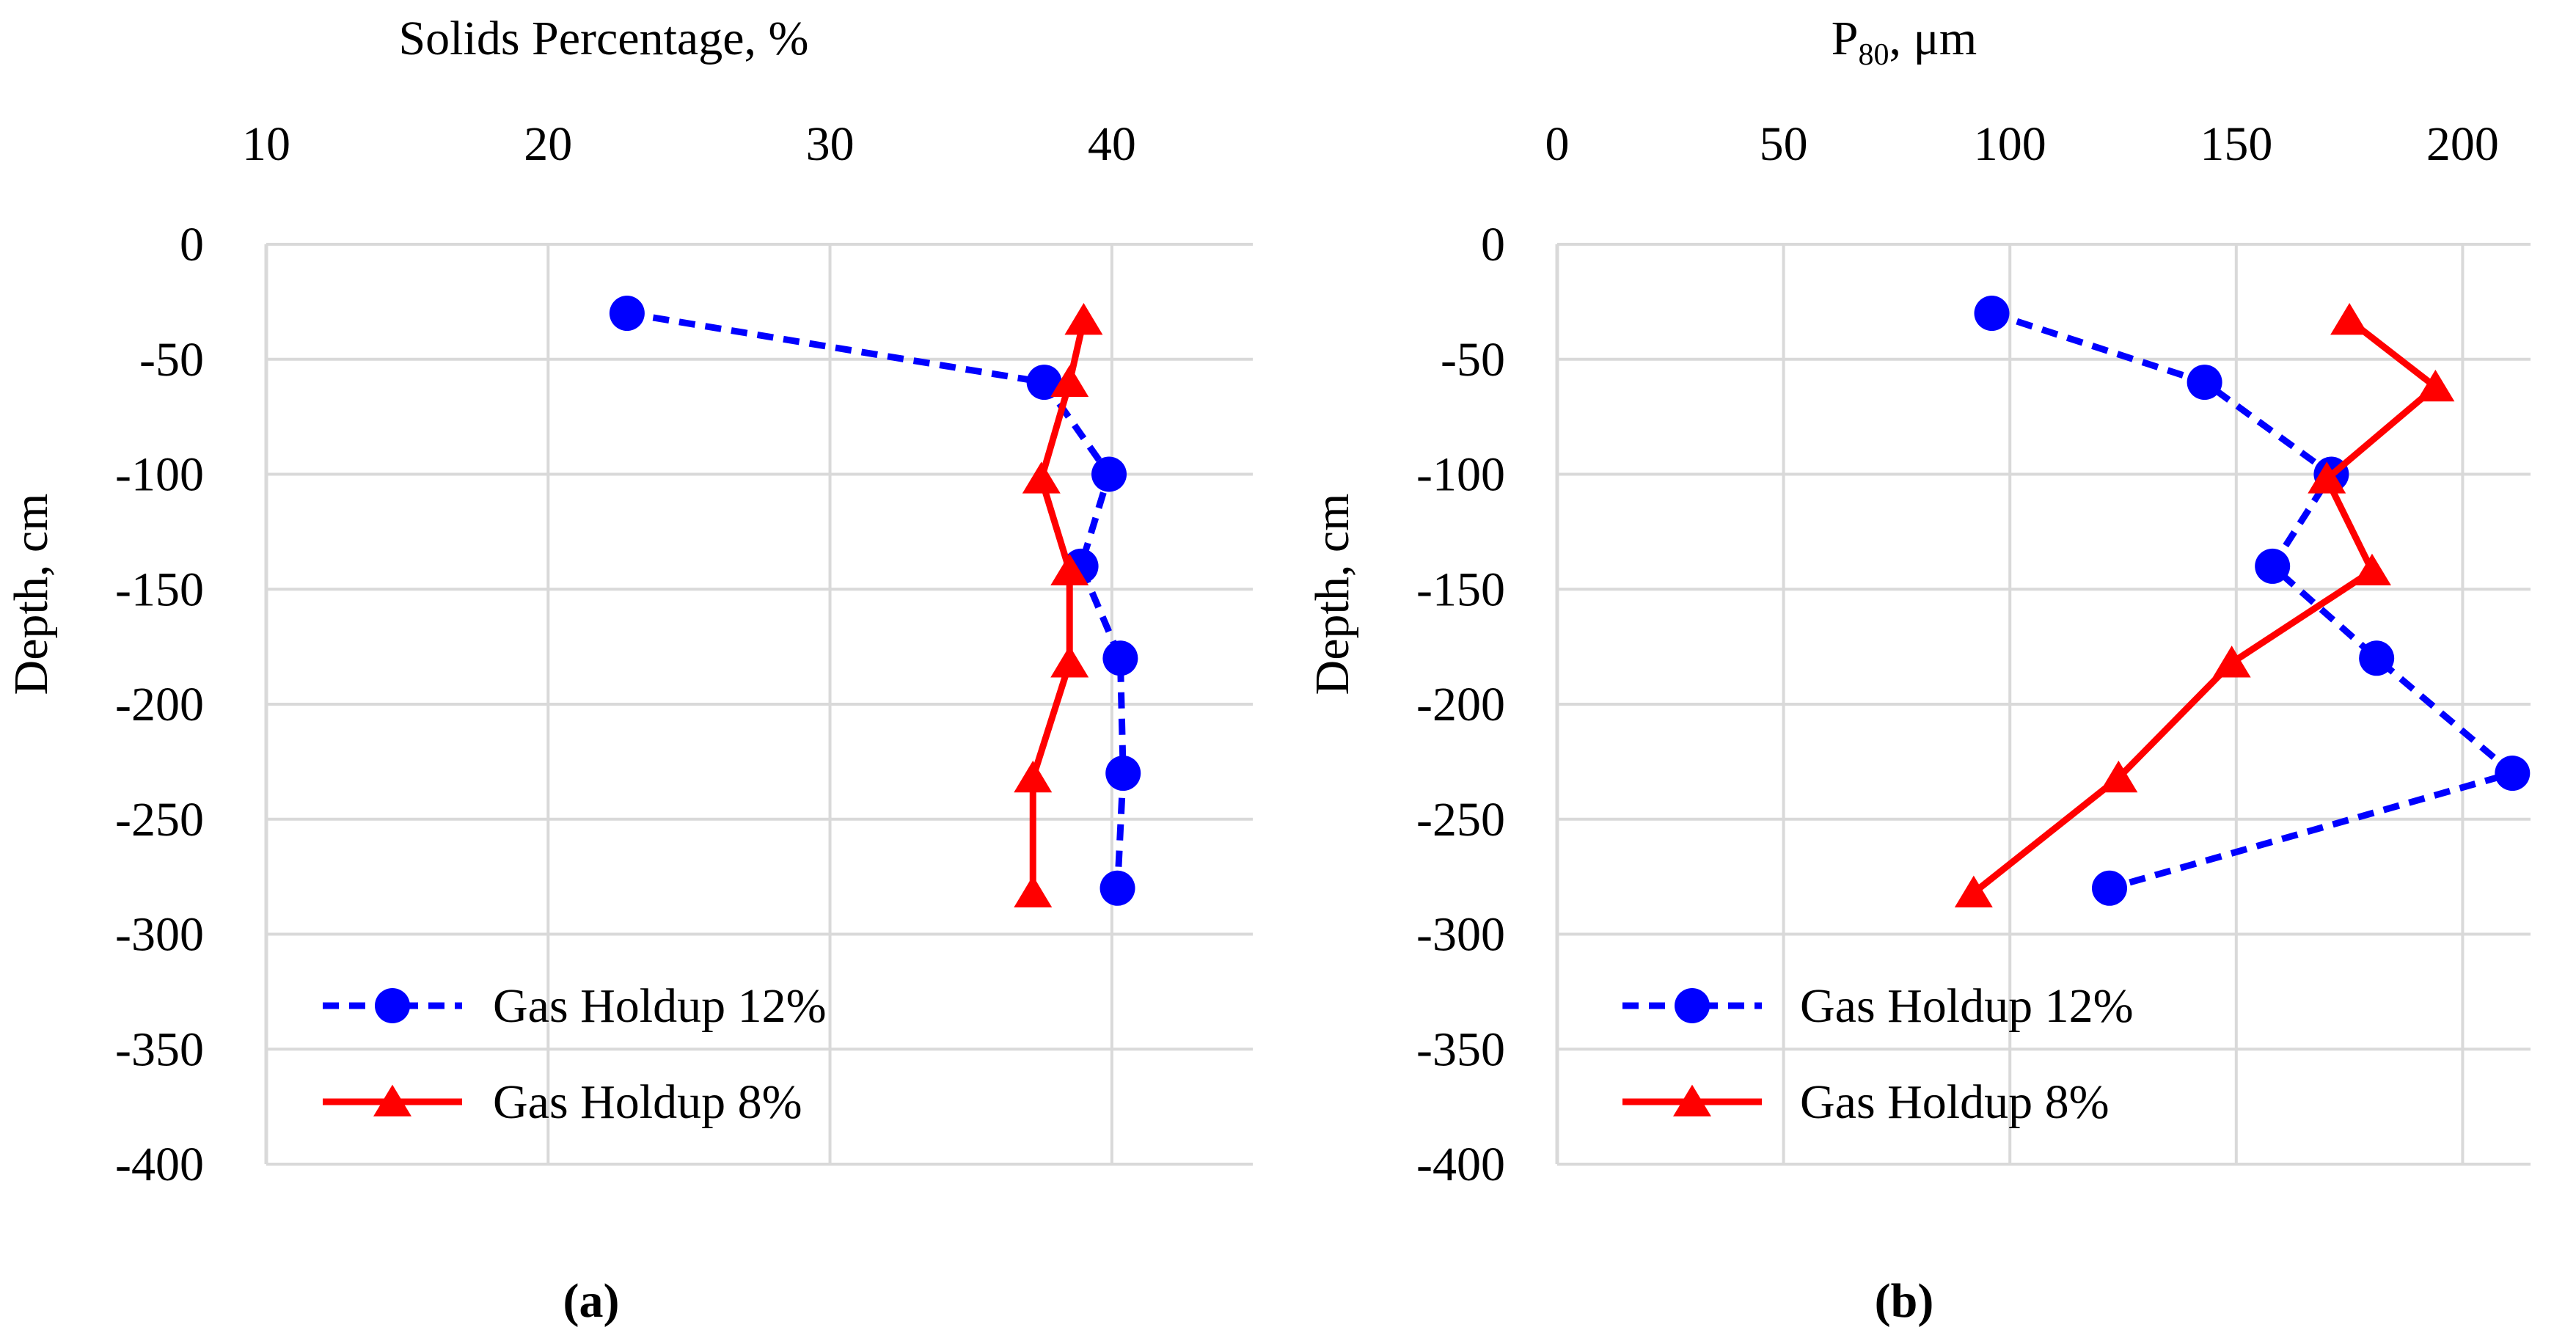 The width and height of the screenshot is (2576, 1338). What do you see at coordinates (1846, 38) in the screenshot?
I see `p80-main-text: P` at bounding box center [1846, 38].